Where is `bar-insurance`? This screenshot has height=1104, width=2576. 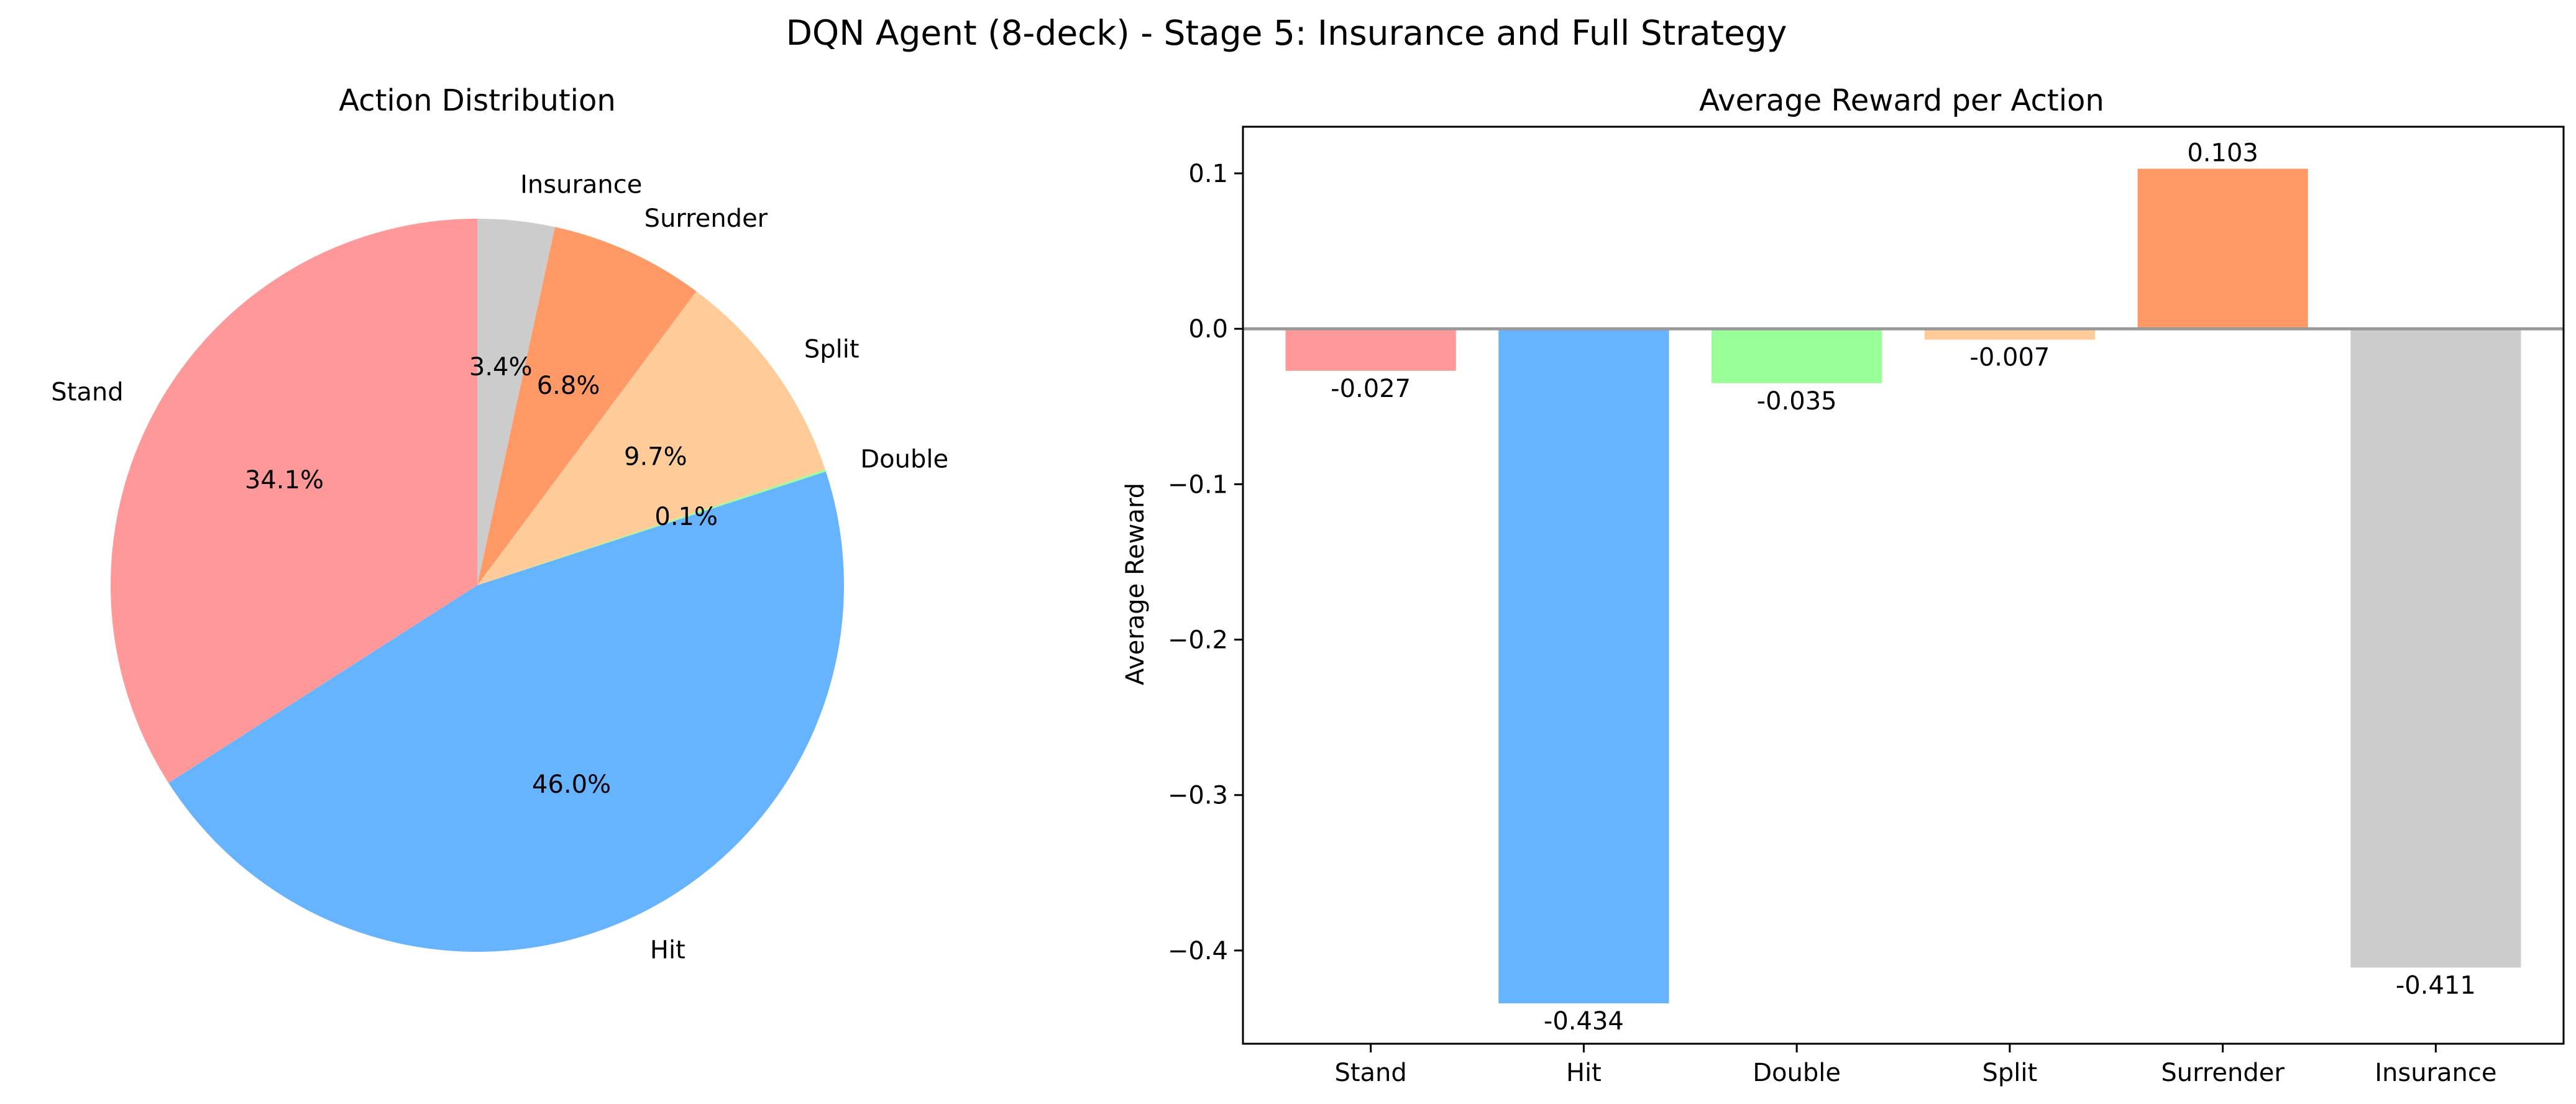
bar-insurance is located at coordinates (2435, 648).